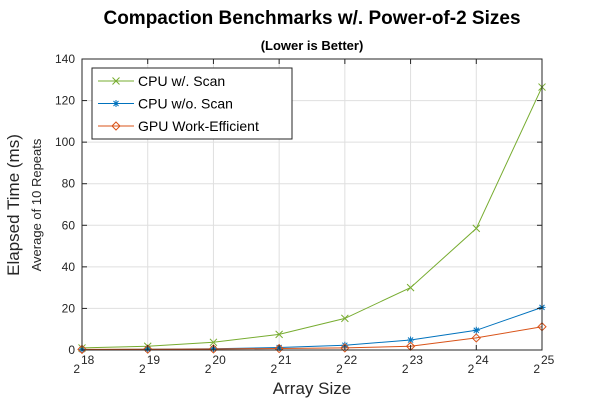  I want to click on x-tick-label: 220, so click(215, 364).